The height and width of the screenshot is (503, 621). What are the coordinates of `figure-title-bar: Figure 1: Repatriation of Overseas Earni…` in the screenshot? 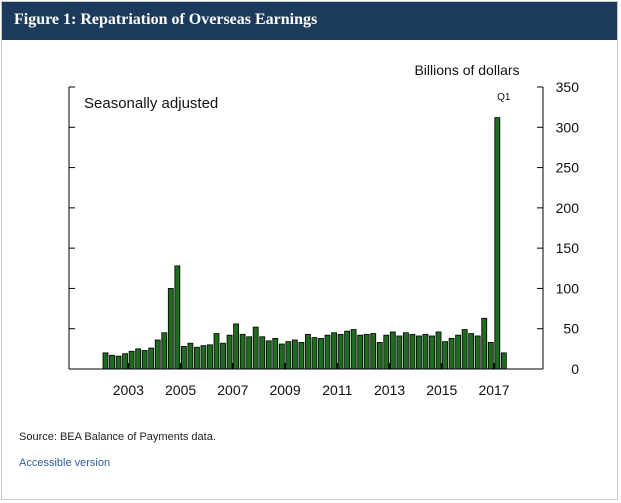 It's located at (309, 21).